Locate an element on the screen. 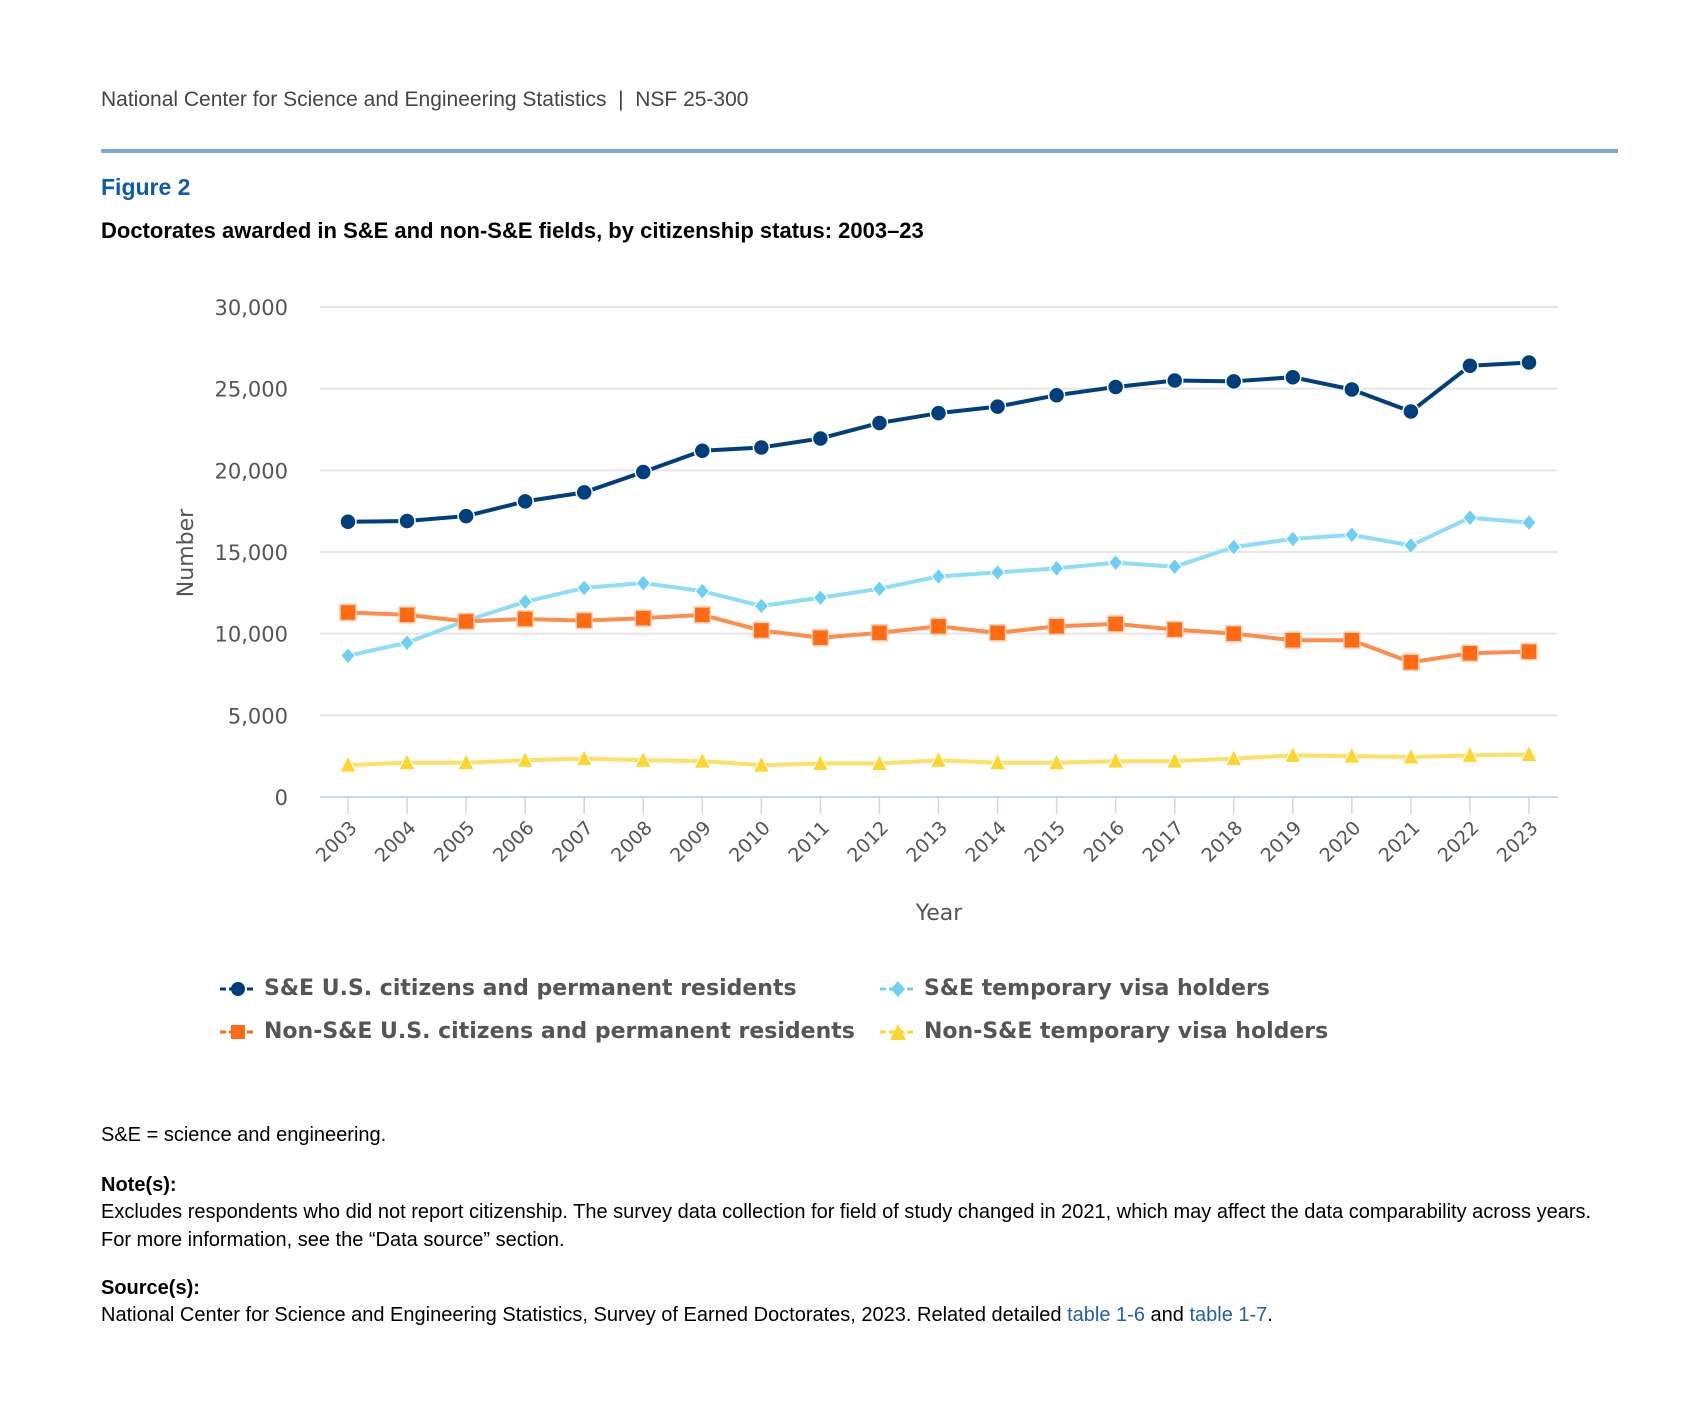 The width and height of the screenshot is (1699, 1423). x-tick-label: 2022 is located at coordinates (1459, 842).